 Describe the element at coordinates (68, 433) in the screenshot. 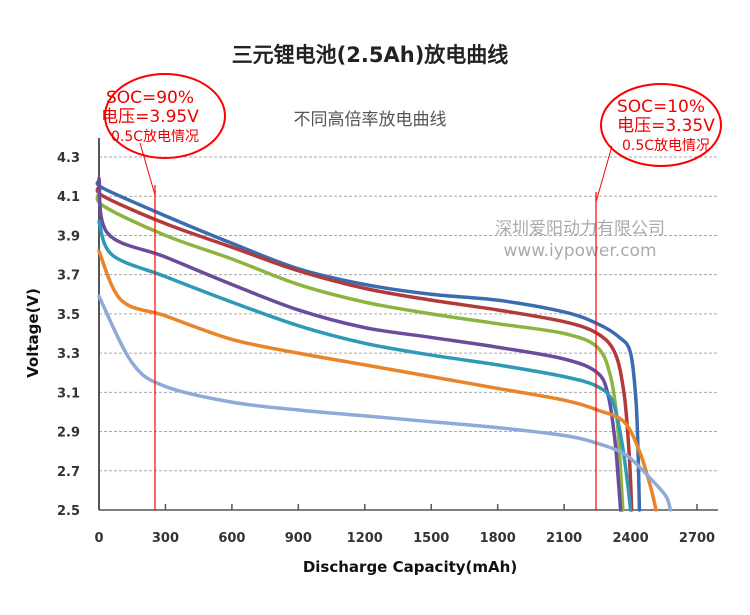

I see `y-tick-label: 2.9` at that location.